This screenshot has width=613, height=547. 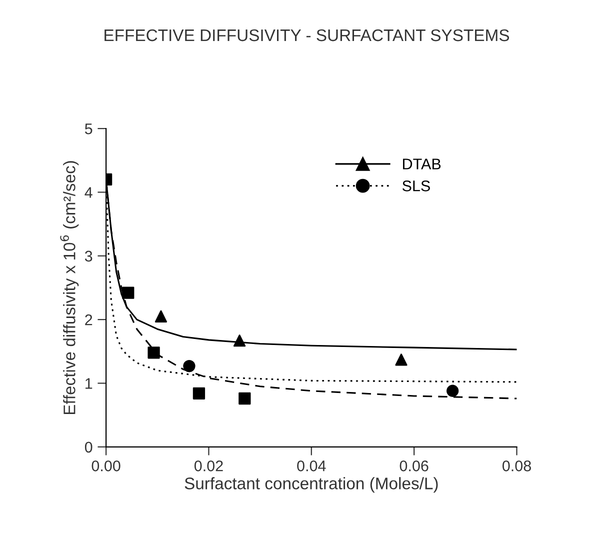 I want to click on y-tick-label: 4, so click(x=88, y=192).